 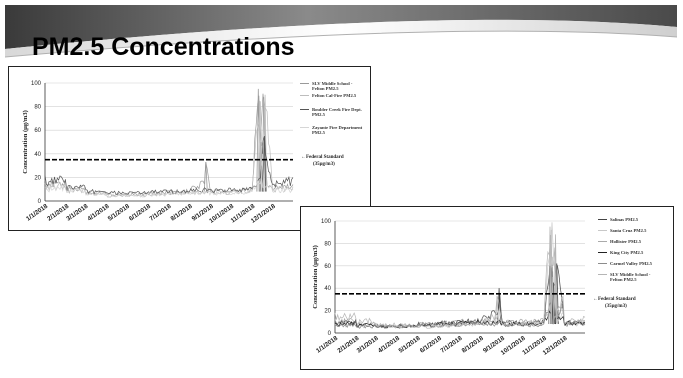 I want to click on slide-title: PM2.5 Concentrations, so click(x=163, y=47).